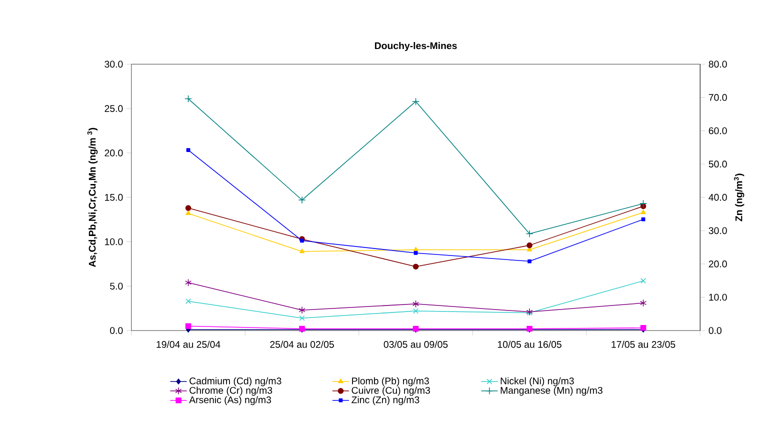 Image resolution: width=775 pixels, height=439 pixels. I want to click on y-tick-label: 30.0, so click(113, 64).